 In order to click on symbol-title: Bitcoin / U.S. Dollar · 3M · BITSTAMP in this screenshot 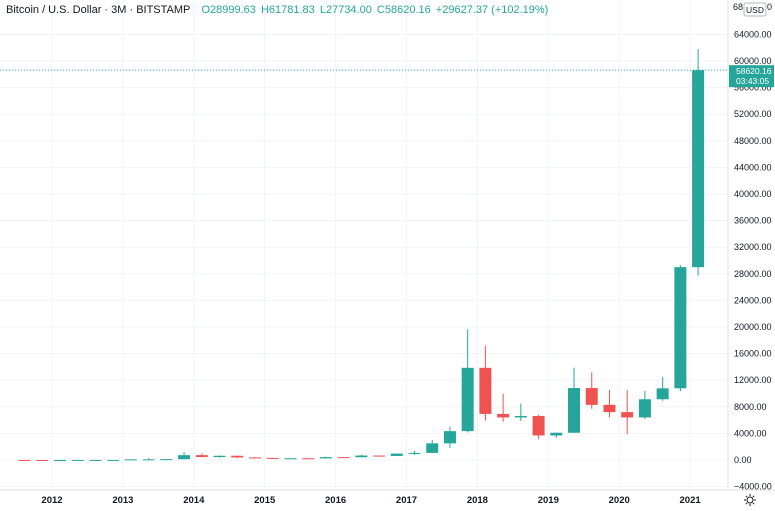, I will do `click(98, 10)`.